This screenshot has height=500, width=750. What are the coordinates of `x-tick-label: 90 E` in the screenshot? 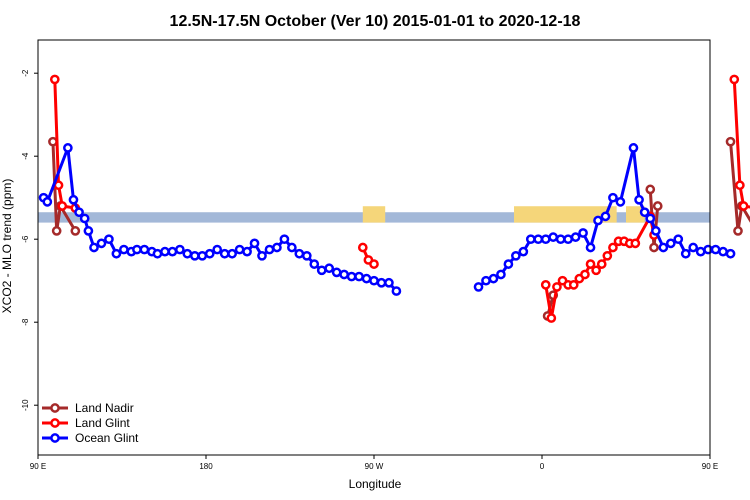 It's located at (38, 466).